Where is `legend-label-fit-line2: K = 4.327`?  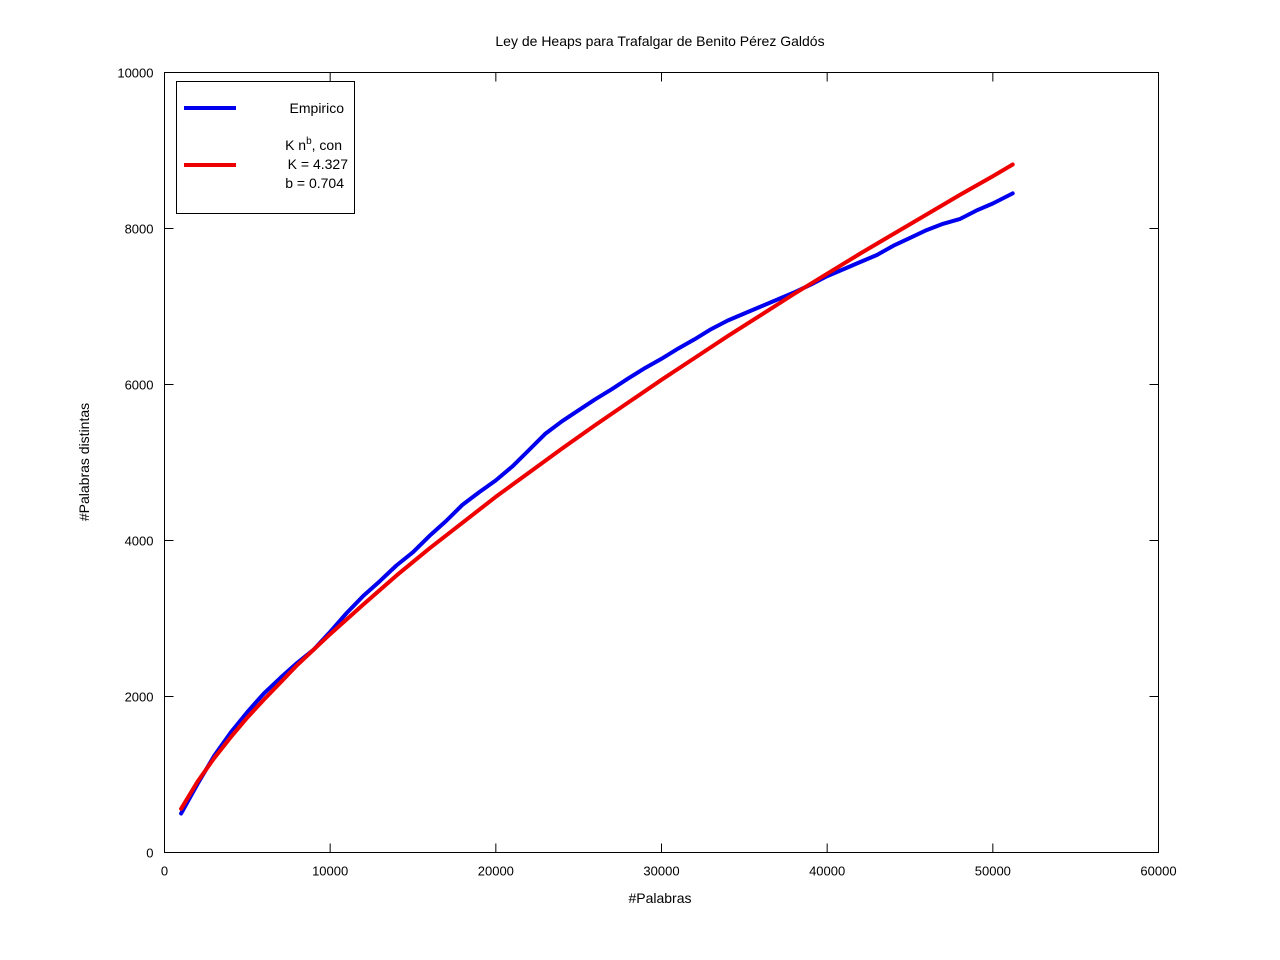
legend-label-fit-line2: K = 4.327 is located at coordinates (318, 164).